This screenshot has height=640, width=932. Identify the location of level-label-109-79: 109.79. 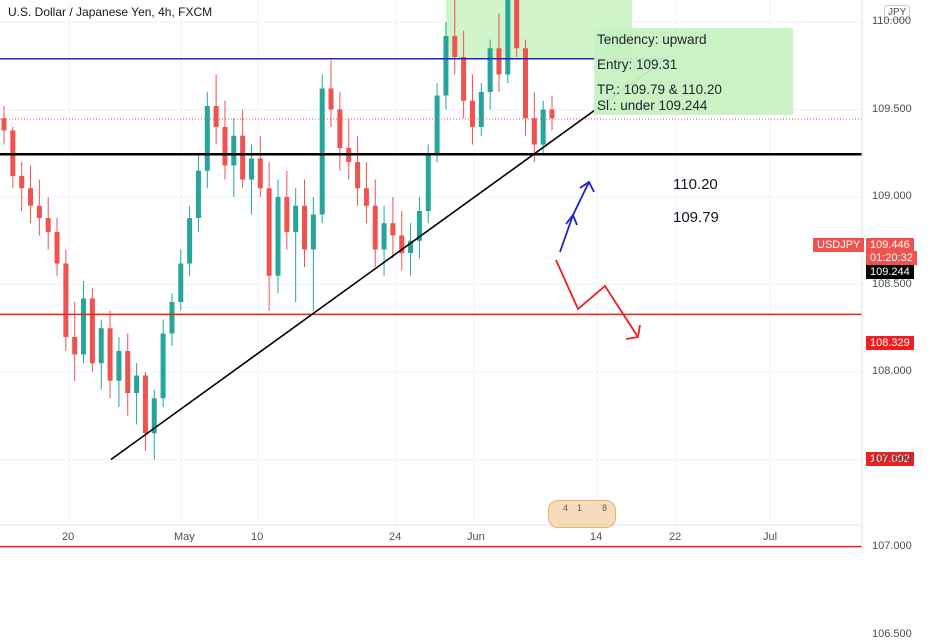
(696, 217).